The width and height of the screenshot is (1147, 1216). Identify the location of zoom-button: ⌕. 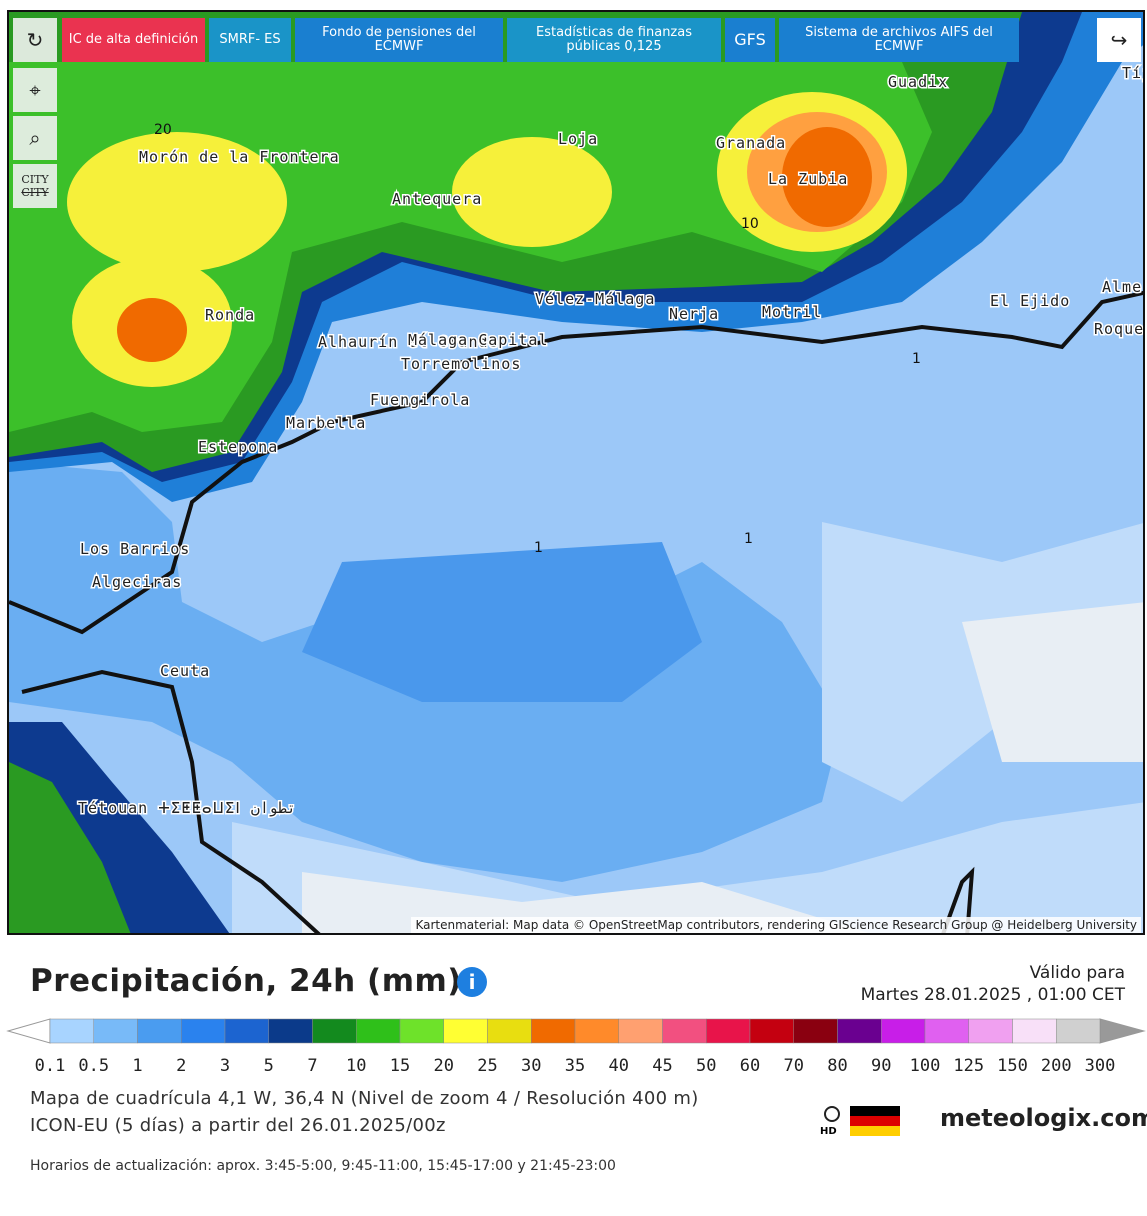
(35, 138).